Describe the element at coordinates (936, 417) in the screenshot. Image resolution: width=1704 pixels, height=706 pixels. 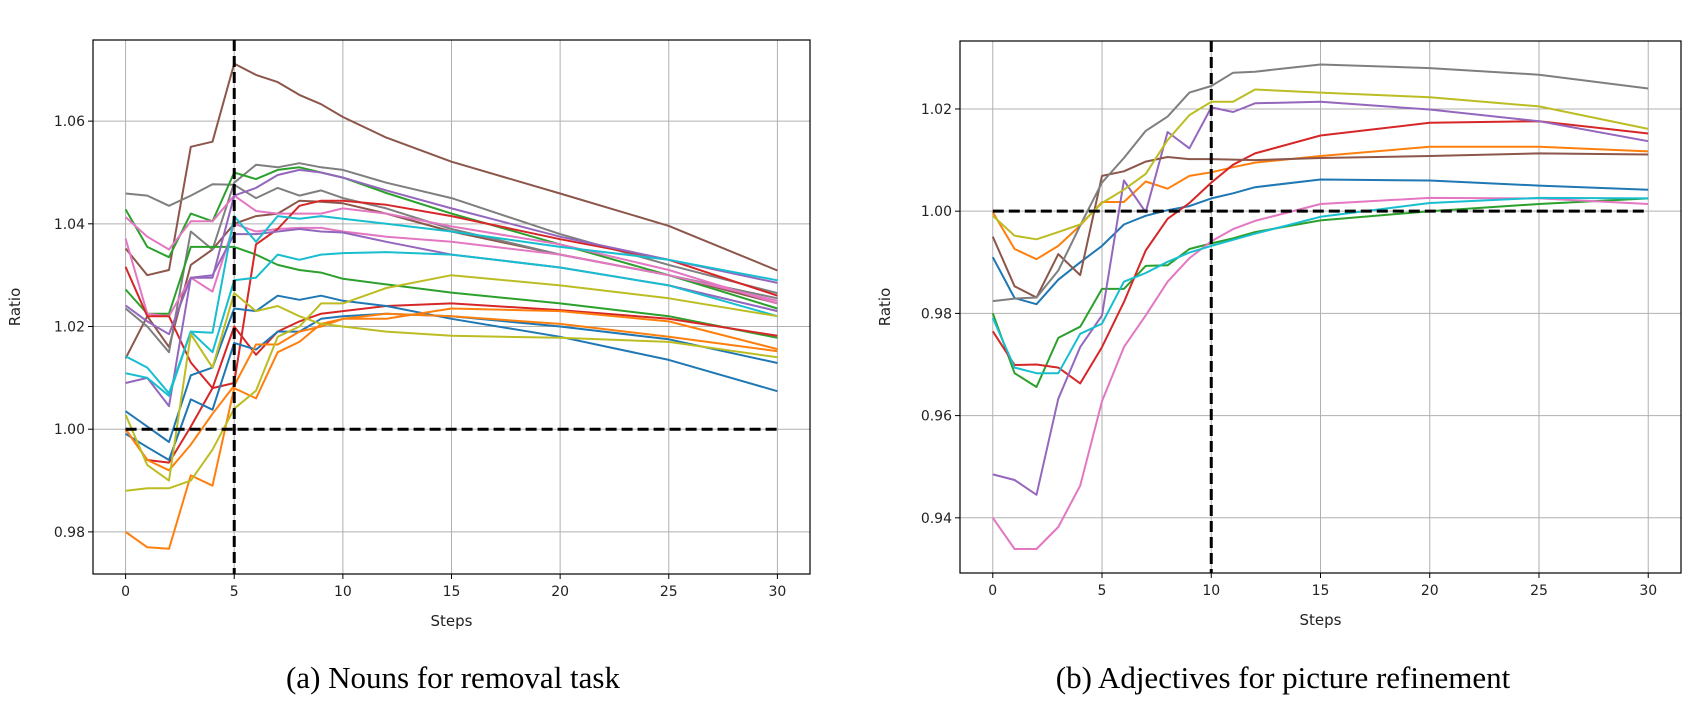
I see `y-tick-label: 0.96` at that location.